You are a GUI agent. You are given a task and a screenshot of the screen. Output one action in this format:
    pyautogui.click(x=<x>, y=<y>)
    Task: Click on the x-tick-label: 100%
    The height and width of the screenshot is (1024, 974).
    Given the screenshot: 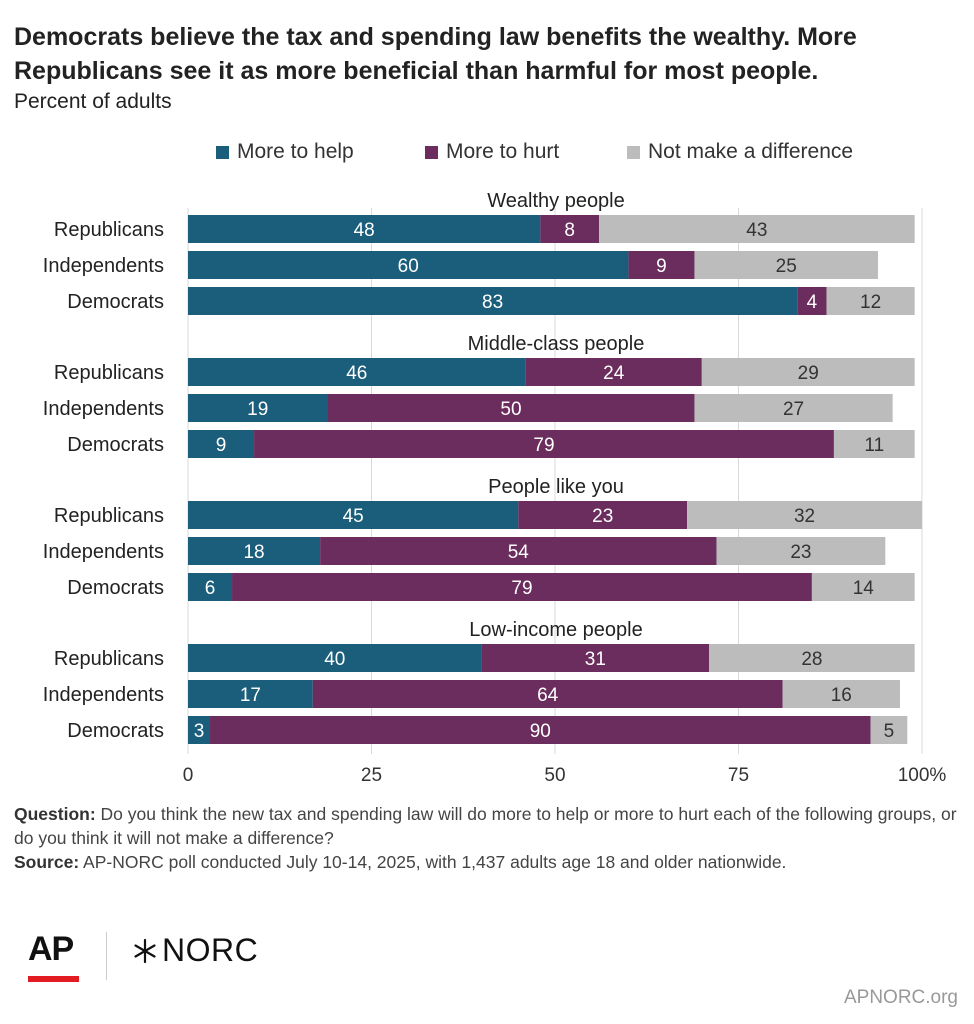 What is the action you would take?
    pyautogui.click(x=922, y=775)
    